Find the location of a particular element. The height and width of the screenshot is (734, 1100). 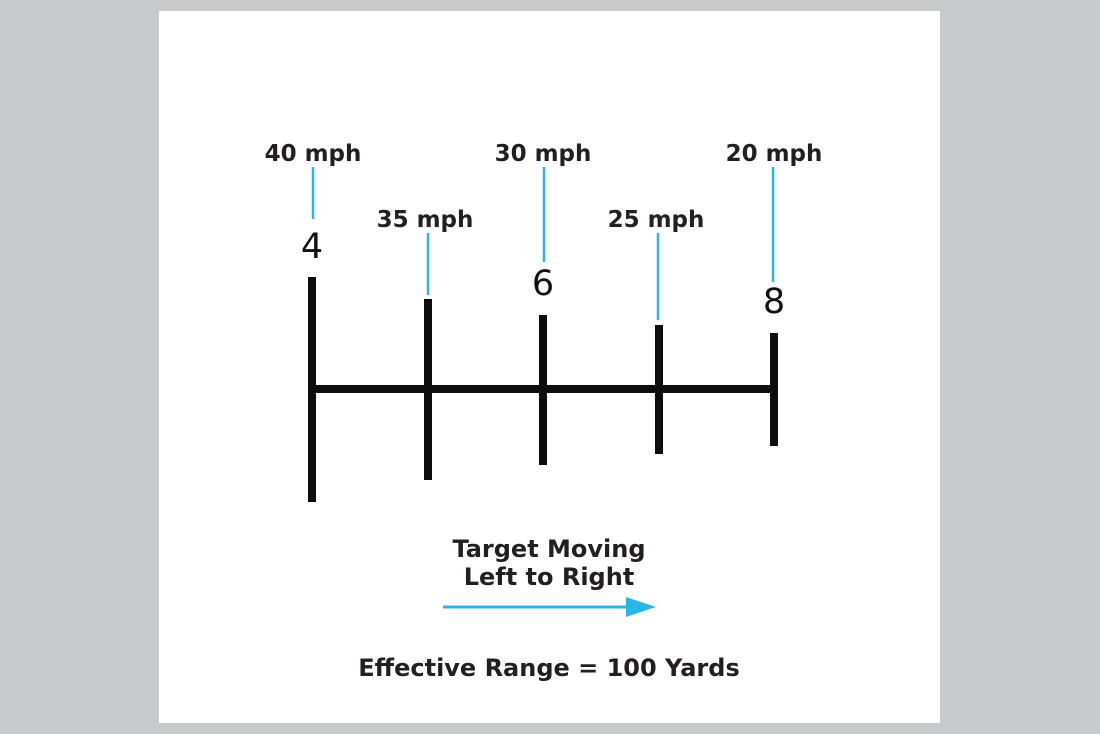

speed-label-5: 20 mph is located at coordinates (774, 154).